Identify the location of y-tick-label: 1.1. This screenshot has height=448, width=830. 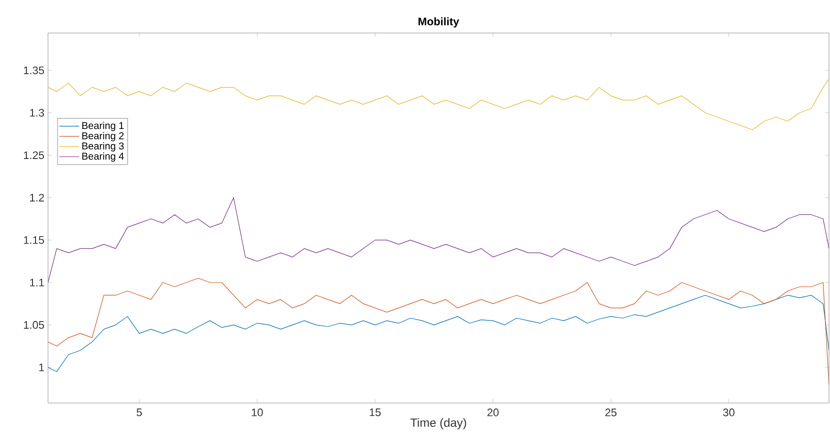
(37, 282).